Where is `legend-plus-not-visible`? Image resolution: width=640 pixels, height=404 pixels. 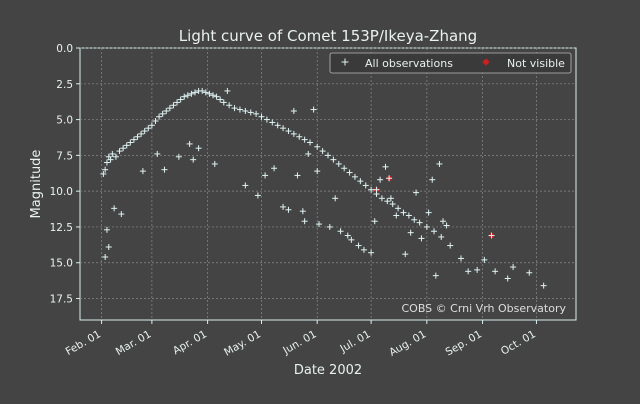 legend-plus-not-visible is located at coordinates (486, 62).